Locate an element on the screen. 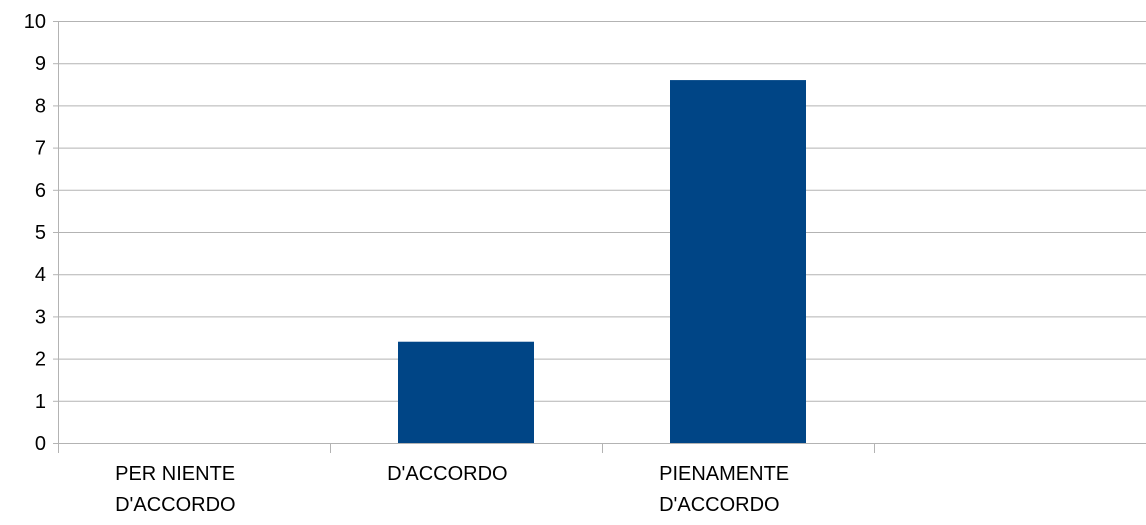  x-tick-label-line: PER NIENTE is located at coordinates (175, 474).